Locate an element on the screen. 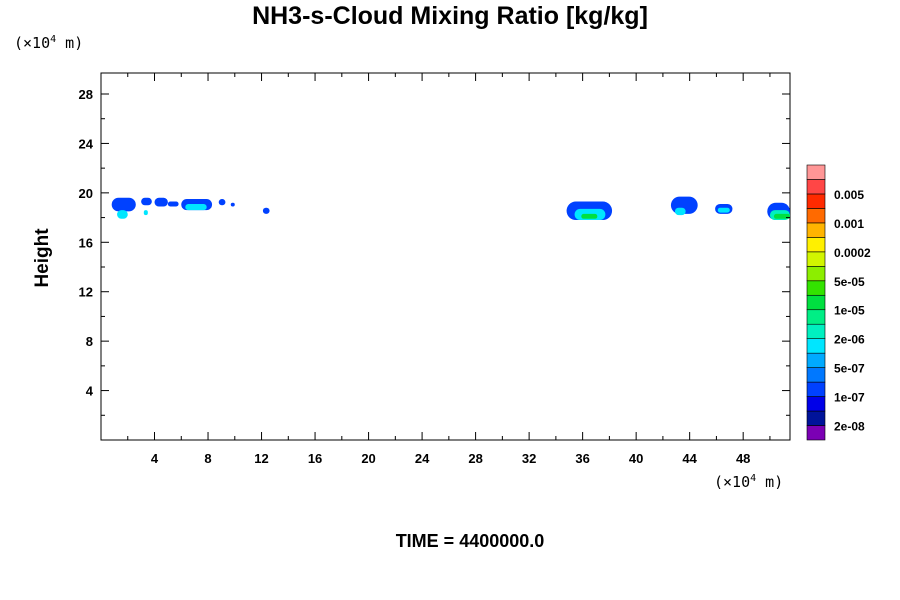 The height and width of the screenshot is (600, 900). x-tick-label-11: 48 is located at coordinates (743, 458).